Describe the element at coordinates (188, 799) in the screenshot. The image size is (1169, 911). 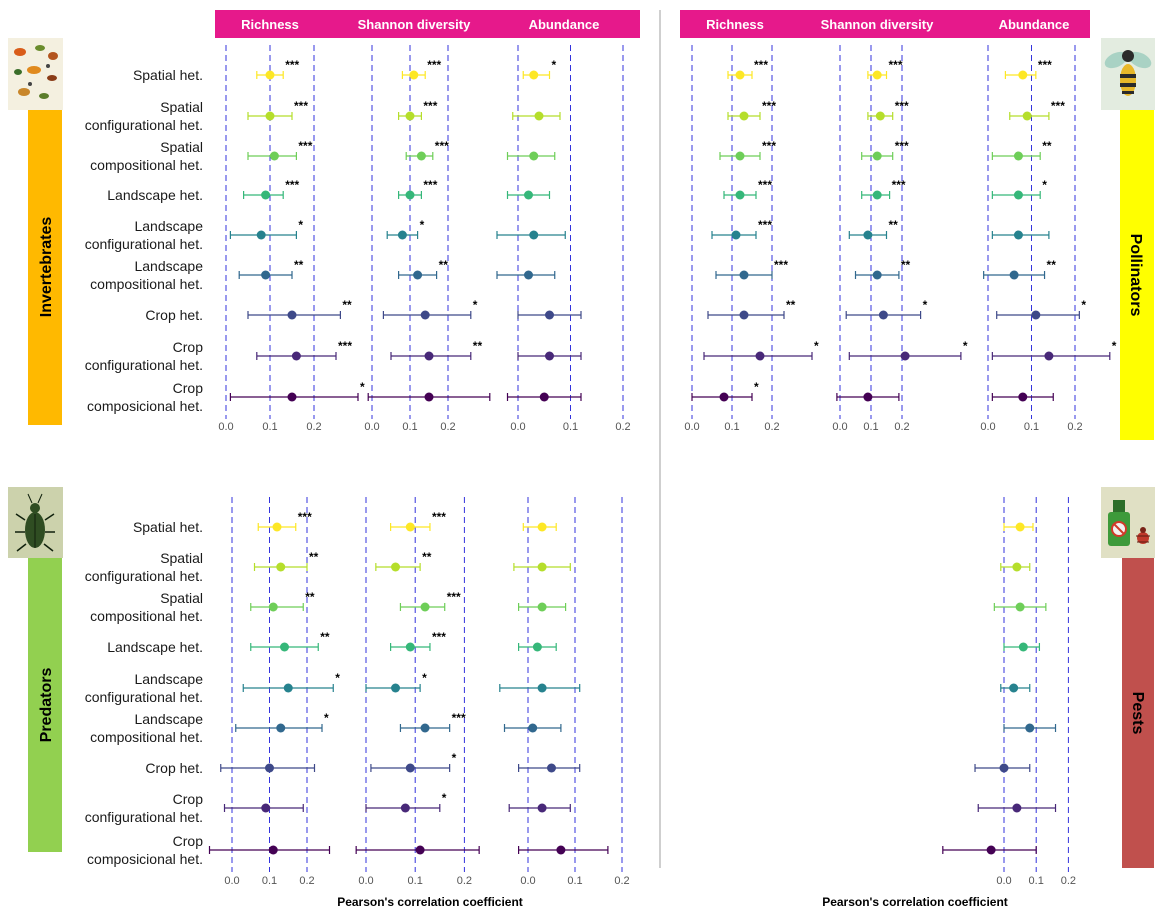
I see `row-label-bottom-7: Crop` at that location.